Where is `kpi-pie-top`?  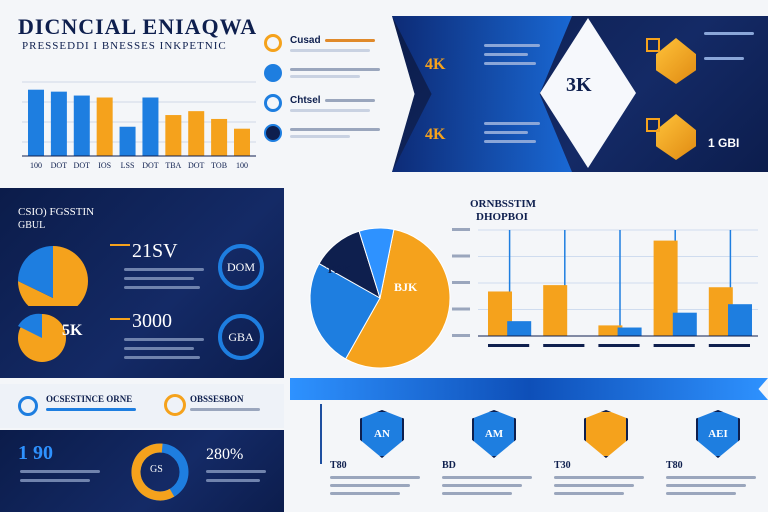
kpi-pie-top is located at coordinates (53, 276).